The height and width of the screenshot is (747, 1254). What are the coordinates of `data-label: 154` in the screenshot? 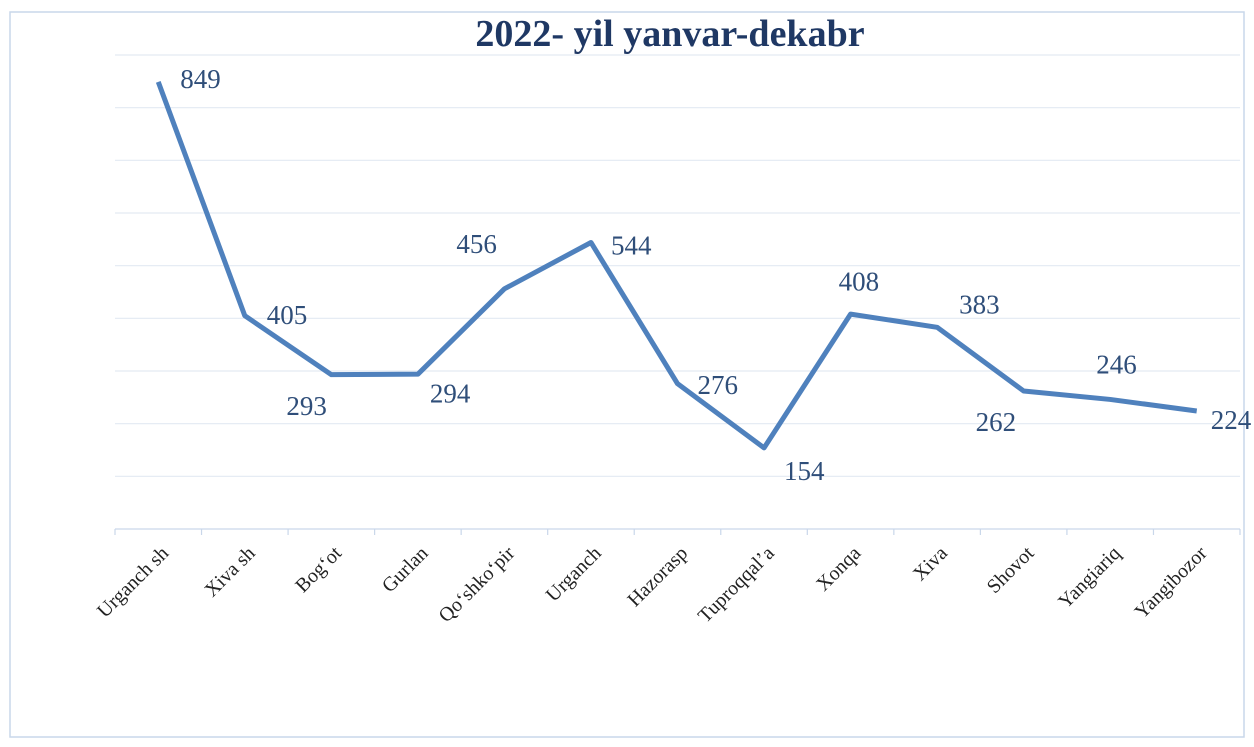 It's located at (804, 471).